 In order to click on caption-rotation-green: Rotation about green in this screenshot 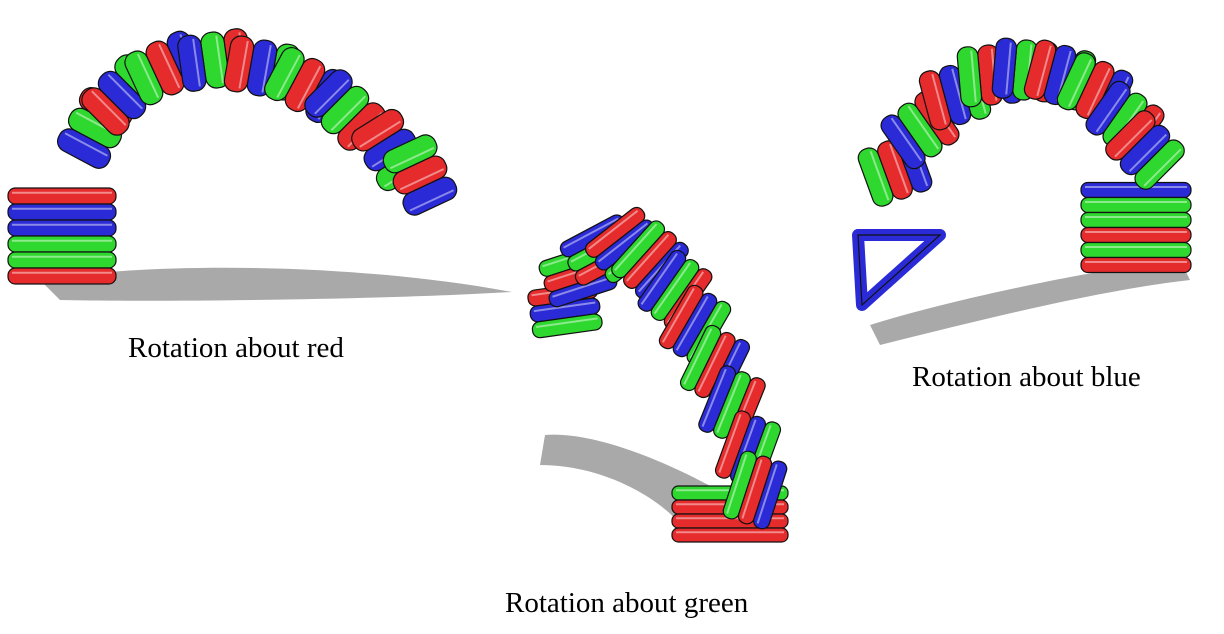, I will do `click(627, 603)`.